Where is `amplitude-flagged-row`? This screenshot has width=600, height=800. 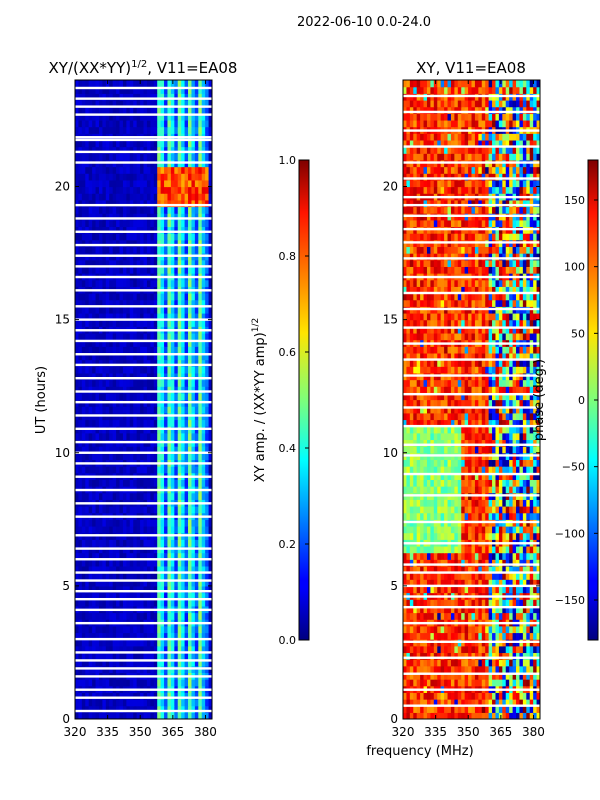 amplitude-flagged-row is located at coordinates (143, 652).